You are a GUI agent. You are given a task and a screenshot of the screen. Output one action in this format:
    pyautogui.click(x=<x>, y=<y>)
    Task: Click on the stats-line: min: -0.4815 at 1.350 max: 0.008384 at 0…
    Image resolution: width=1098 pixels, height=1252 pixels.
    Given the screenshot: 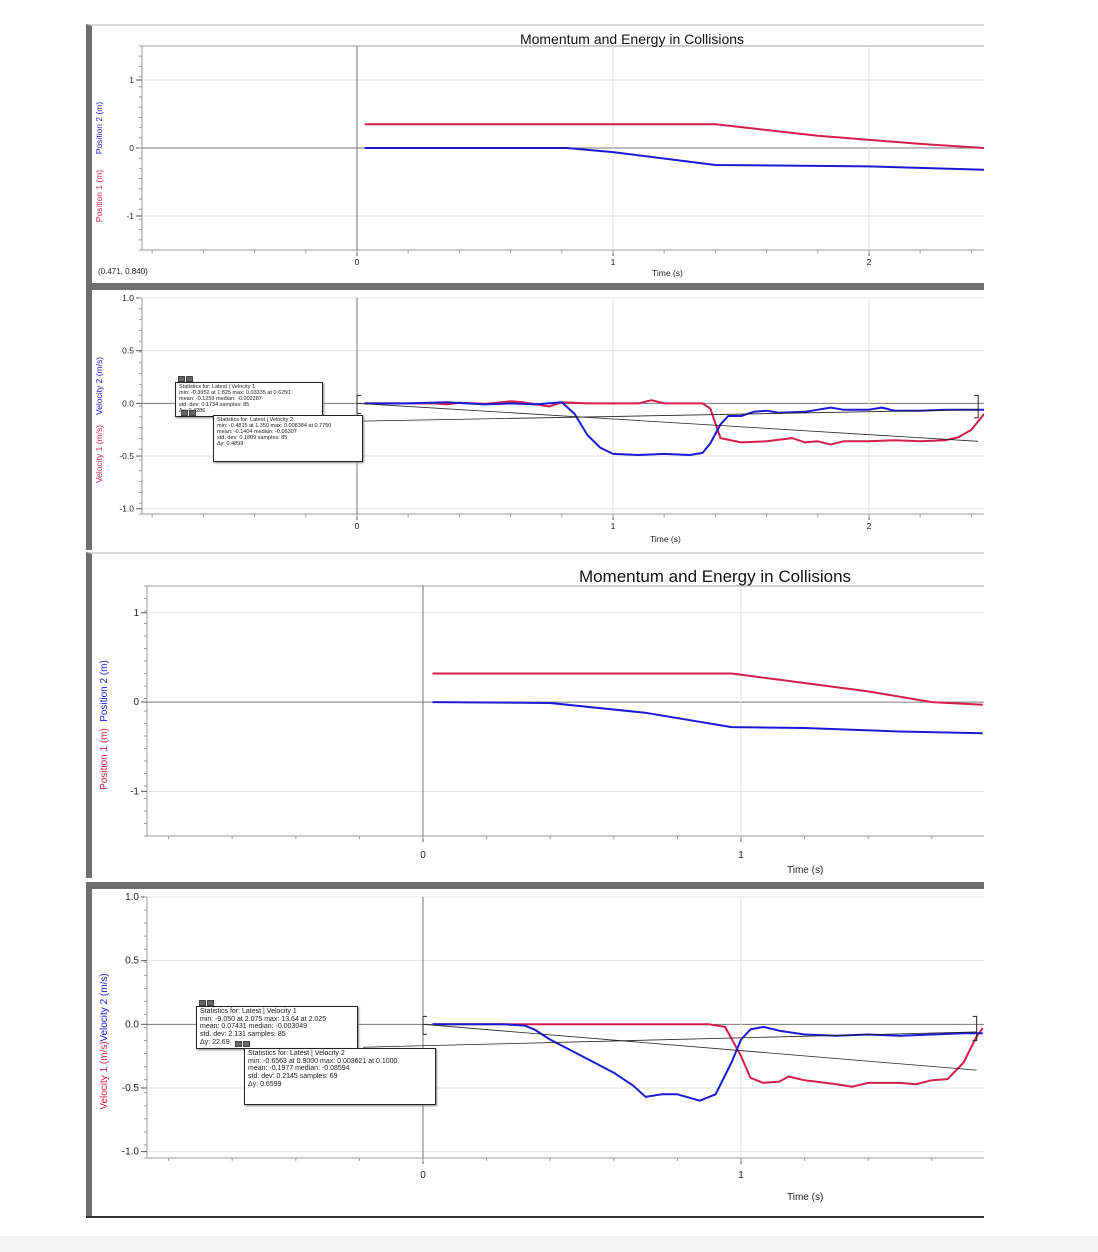 What is the action you would take?
    pyautogui.click(x=274, y=426)
    